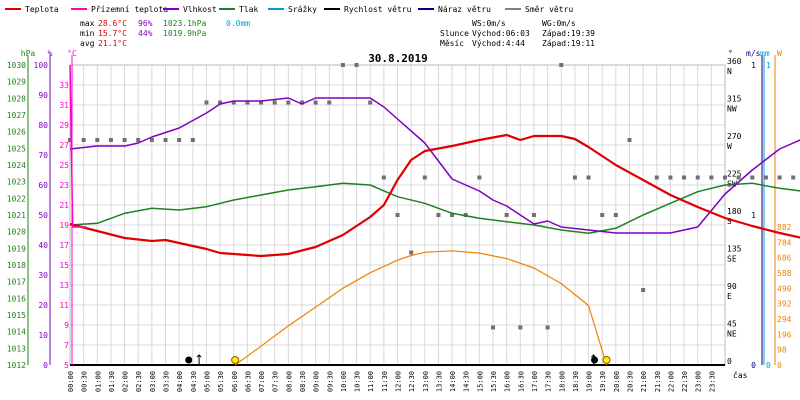 This screenshot has width=800, height=400. Describe the element at coordinates (317, 381) in the screenshot. I see `x-tick-label: 09:00` at that location.